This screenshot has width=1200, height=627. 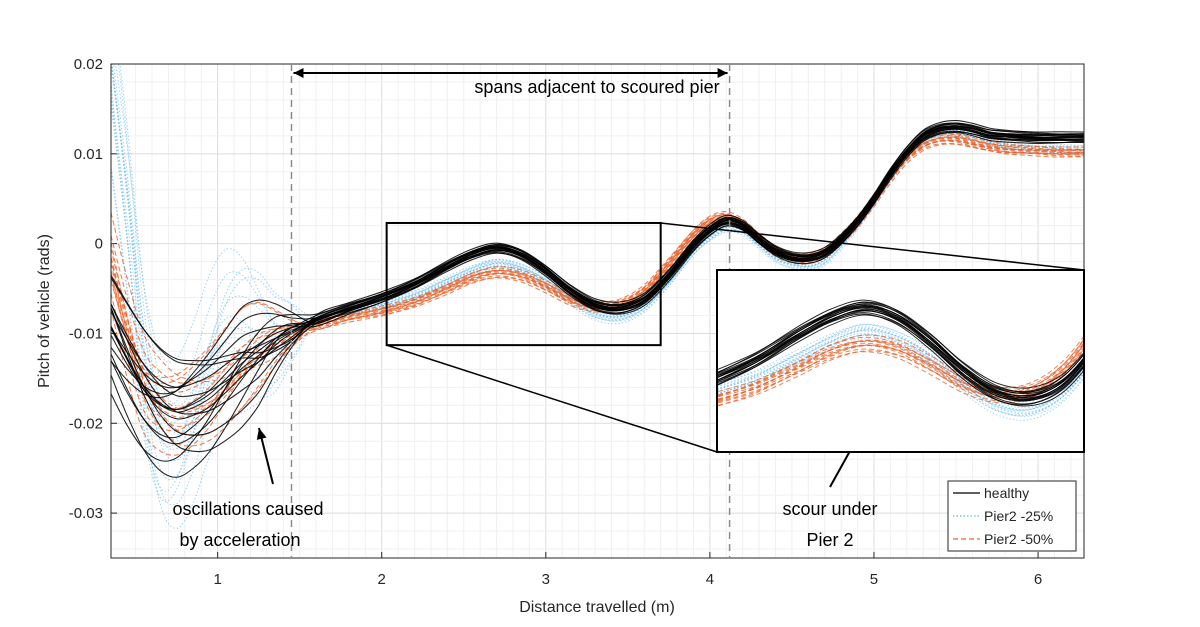 What do you see at coordinates (874, 579) in the screenshot?
I see `x-tick-label: 5` at bounding box center [874, 579].